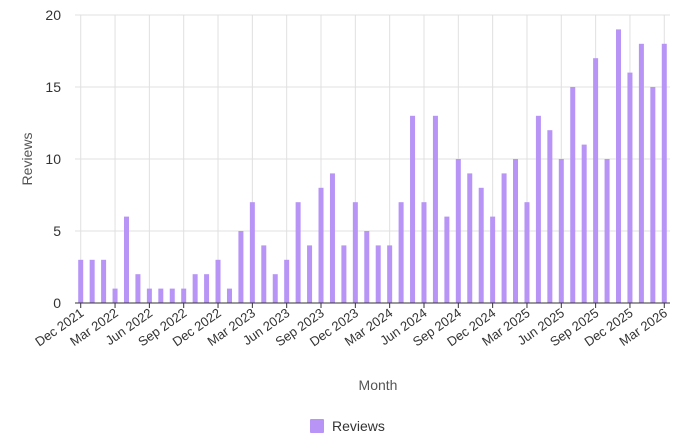 The height and width of the screenshot is (443, 680). I want to click on y-tick-label: 5, so click(57, 231).